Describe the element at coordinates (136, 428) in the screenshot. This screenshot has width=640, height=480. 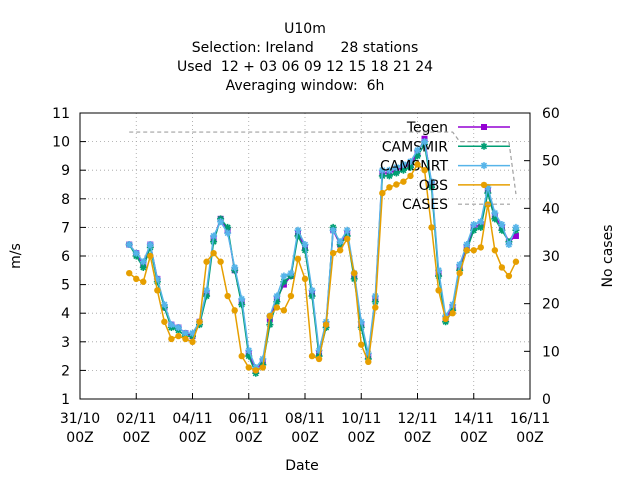
I see `x-tick-label: 02/11 00Z` at that location.